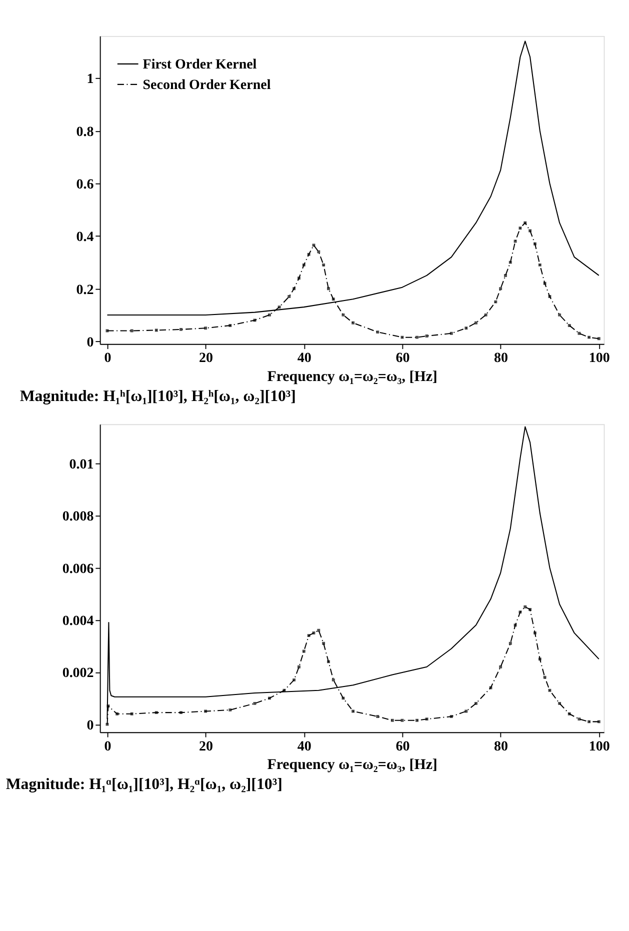  Describe the element at coordinates (78, 517) in the screenshot. I see `y-tick-label: 0.008` at that location.